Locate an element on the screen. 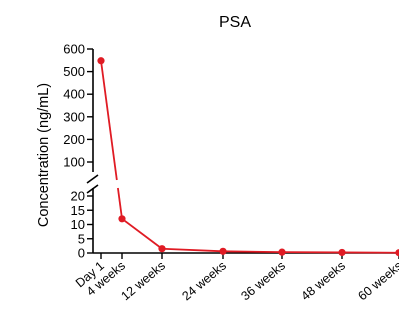 This screenshot has height=329, width=399. x-tick-label: 24 weeks is located at coordinates (203, 281).